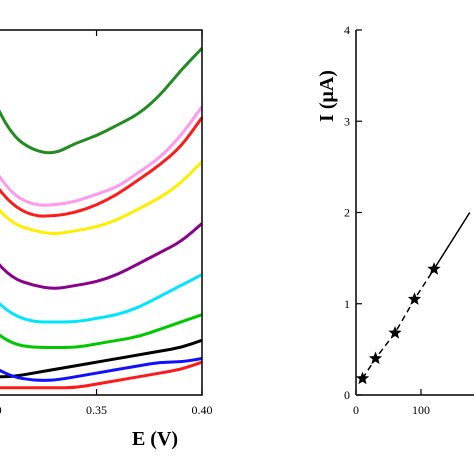  I want to click on x-axis-label: E (V), so click(155, 439).